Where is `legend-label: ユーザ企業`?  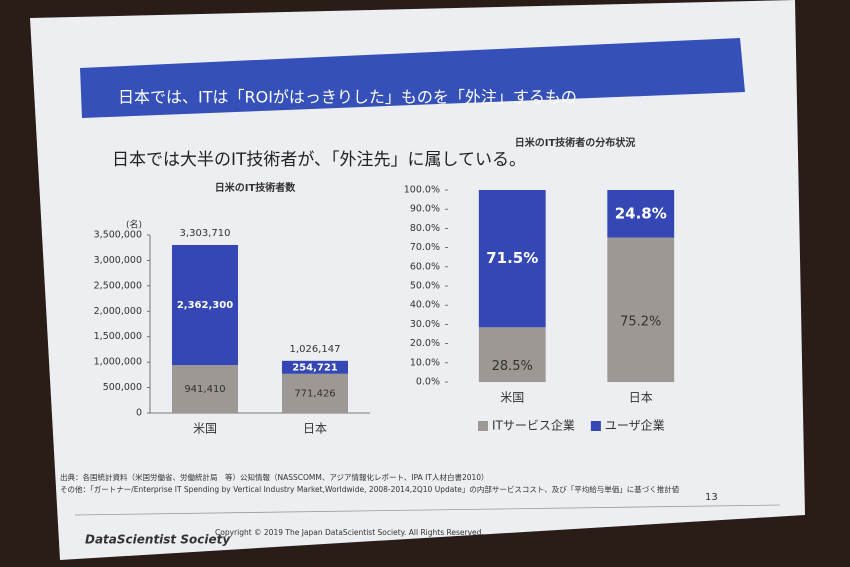
legend-label: ユーザ企業 is located at coordinates (635, 425).